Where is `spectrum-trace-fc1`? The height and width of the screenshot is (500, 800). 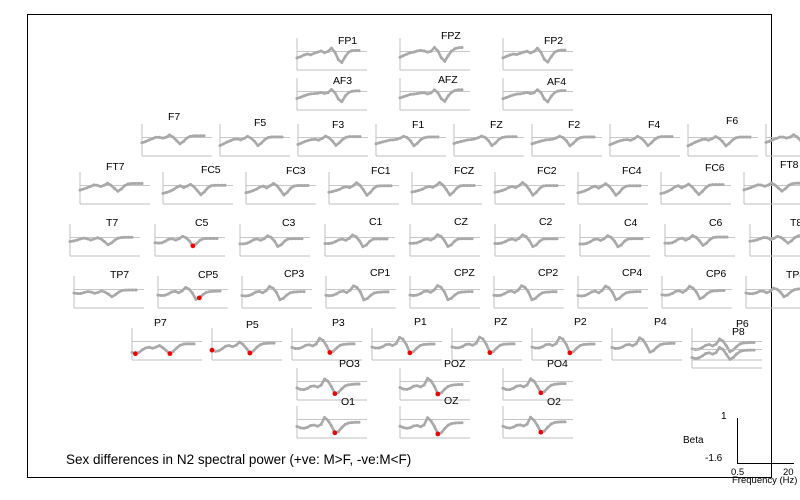
spectrum-trace-fc1 is located at coordinates (363, 188).